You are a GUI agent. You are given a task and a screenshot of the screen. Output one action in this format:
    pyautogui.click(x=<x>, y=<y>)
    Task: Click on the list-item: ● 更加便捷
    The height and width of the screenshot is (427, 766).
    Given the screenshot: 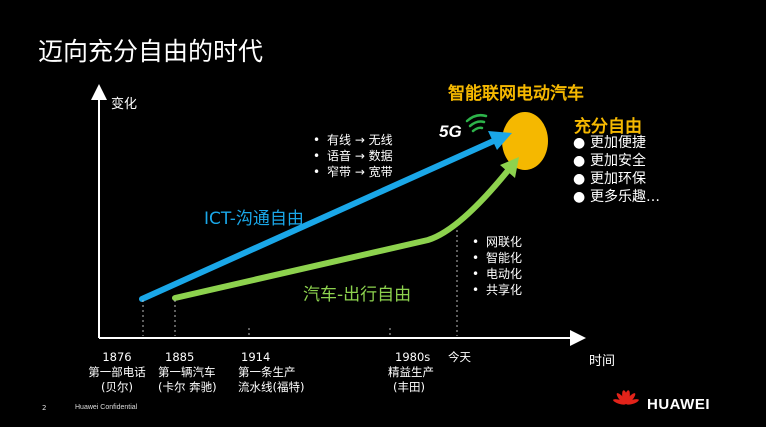 What is the action you would take?
    pyautogui.click(x=609, y=143)
    